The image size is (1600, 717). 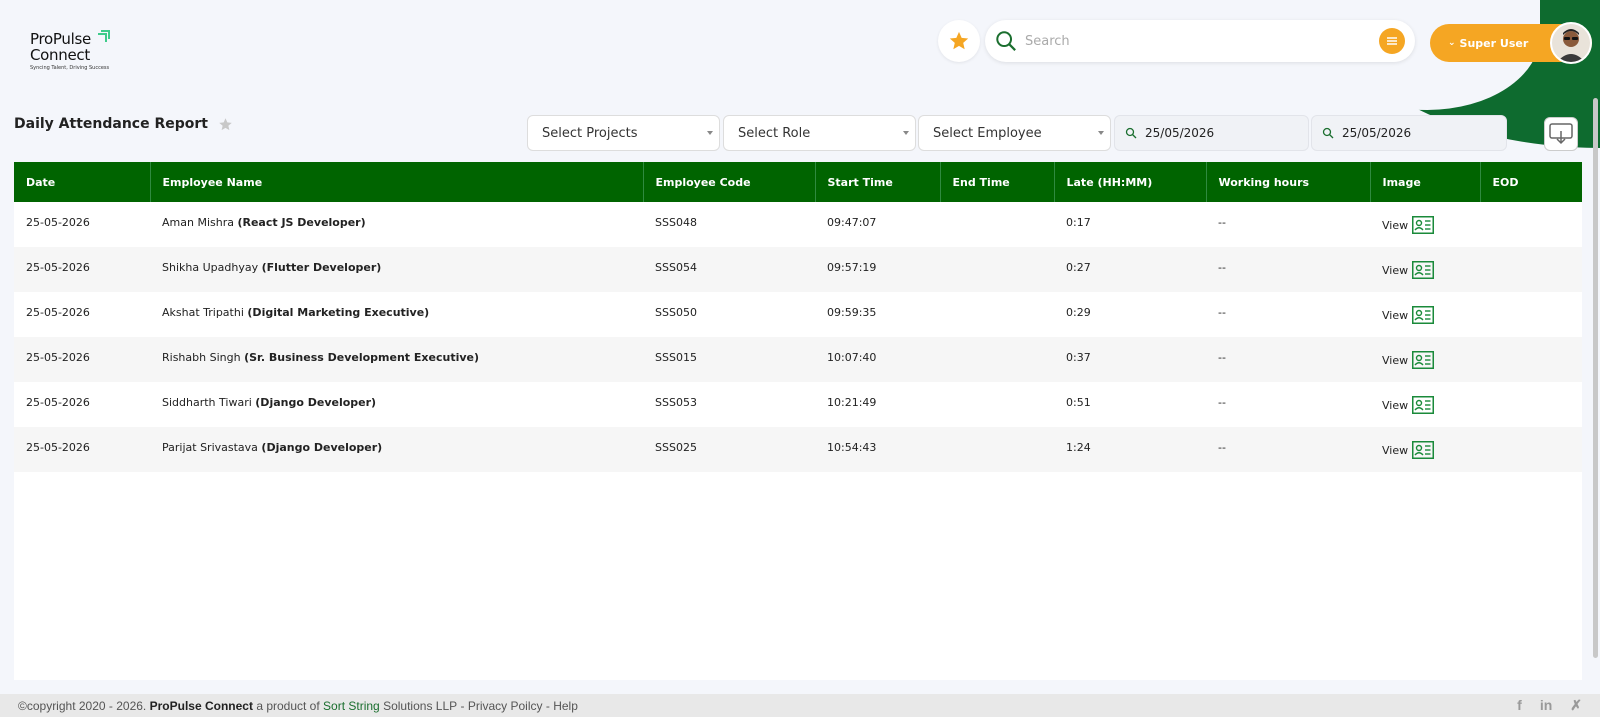 I want to click on column-header: Employee Name, so click(x=397, y=182).